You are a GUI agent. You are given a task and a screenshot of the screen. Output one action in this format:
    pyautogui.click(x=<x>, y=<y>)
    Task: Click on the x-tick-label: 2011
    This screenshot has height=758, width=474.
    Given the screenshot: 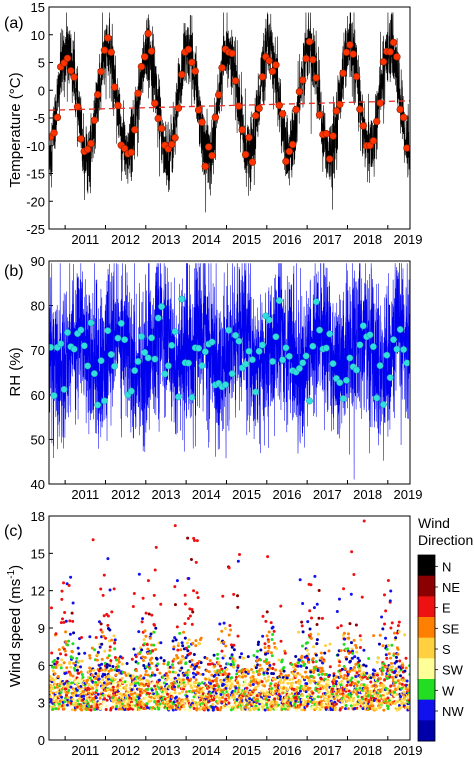 What is the action you would take?
    pyautogui.click(x=85, y=750)
    